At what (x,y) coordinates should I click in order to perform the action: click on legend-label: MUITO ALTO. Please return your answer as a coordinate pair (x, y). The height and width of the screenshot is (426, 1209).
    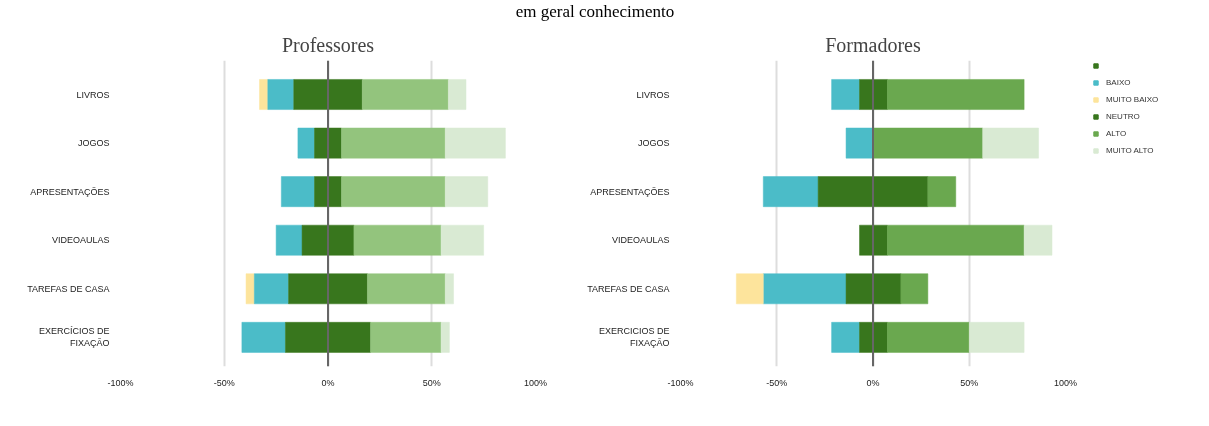
    Looking at the image, I should click on (1130, 150).